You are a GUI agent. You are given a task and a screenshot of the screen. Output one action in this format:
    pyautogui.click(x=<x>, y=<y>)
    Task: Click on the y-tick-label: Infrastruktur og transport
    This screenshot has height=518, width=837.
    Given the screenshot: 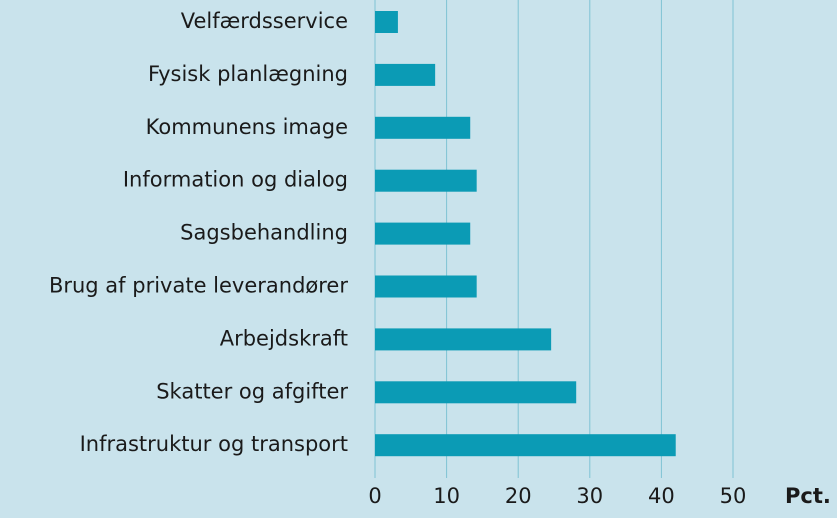 What is the action you would take?
    pyautogui.click(x=214, y=444)
    